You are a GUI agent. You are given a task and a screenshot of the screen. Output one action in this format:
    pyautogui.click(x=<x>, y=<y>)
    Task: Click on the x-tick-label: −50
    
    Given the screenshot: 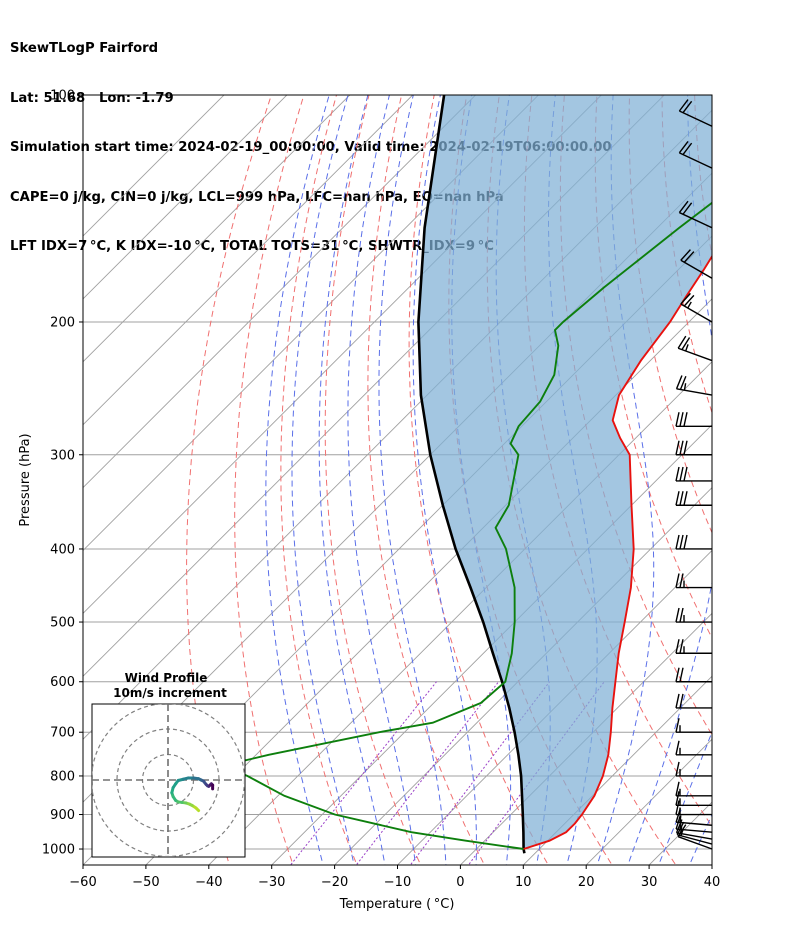 What is the action you would take?
    pyautogui.click(x=145, y=882)
    